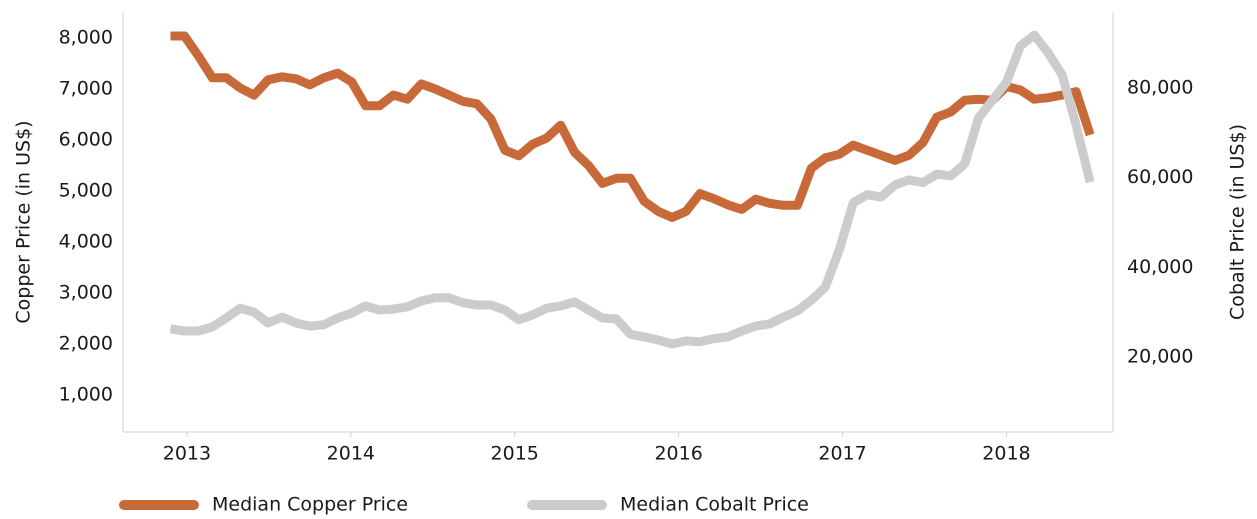  Describe the element at coordinates (86, 140) in the screenshot. I see `y-tick-label: 6,000` at that location.